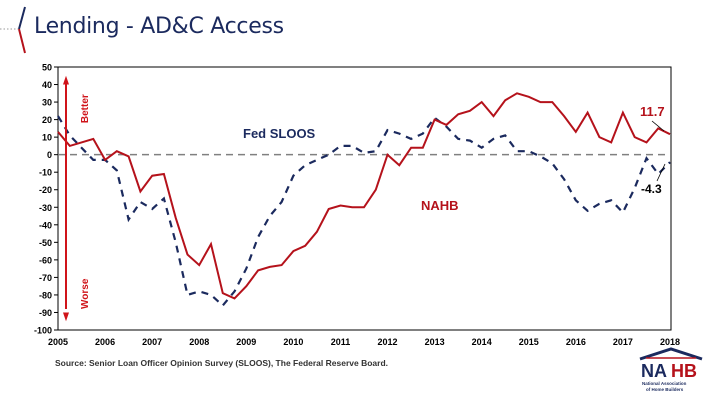  Describe the element at coordinates (671, 354) in the screenshot. I see `logo-roof-icon` at that location.